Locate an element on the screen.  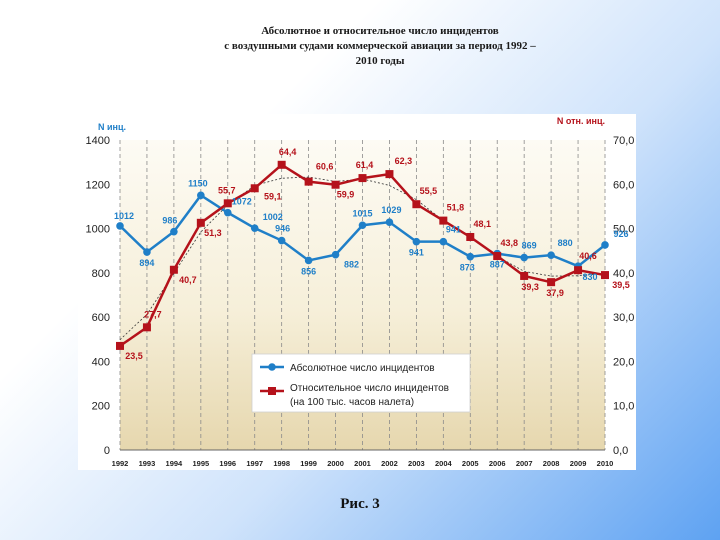
data-label-relative: 40,7 is located at coordinates (188, 280).